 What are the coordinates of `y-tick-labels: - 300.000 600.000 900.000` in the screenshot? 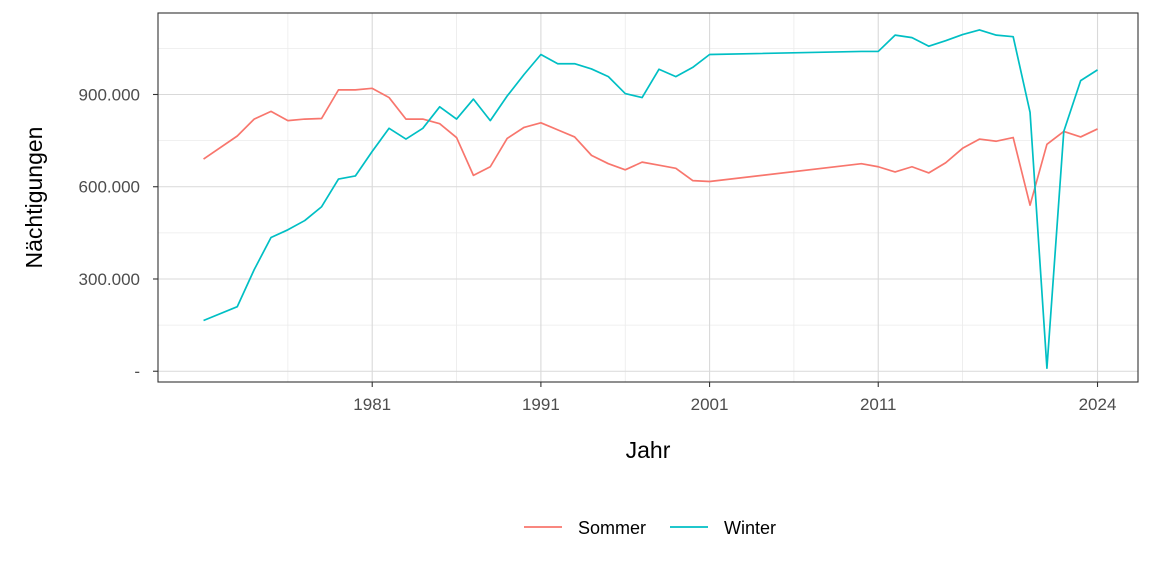 It's located at (109, 233).